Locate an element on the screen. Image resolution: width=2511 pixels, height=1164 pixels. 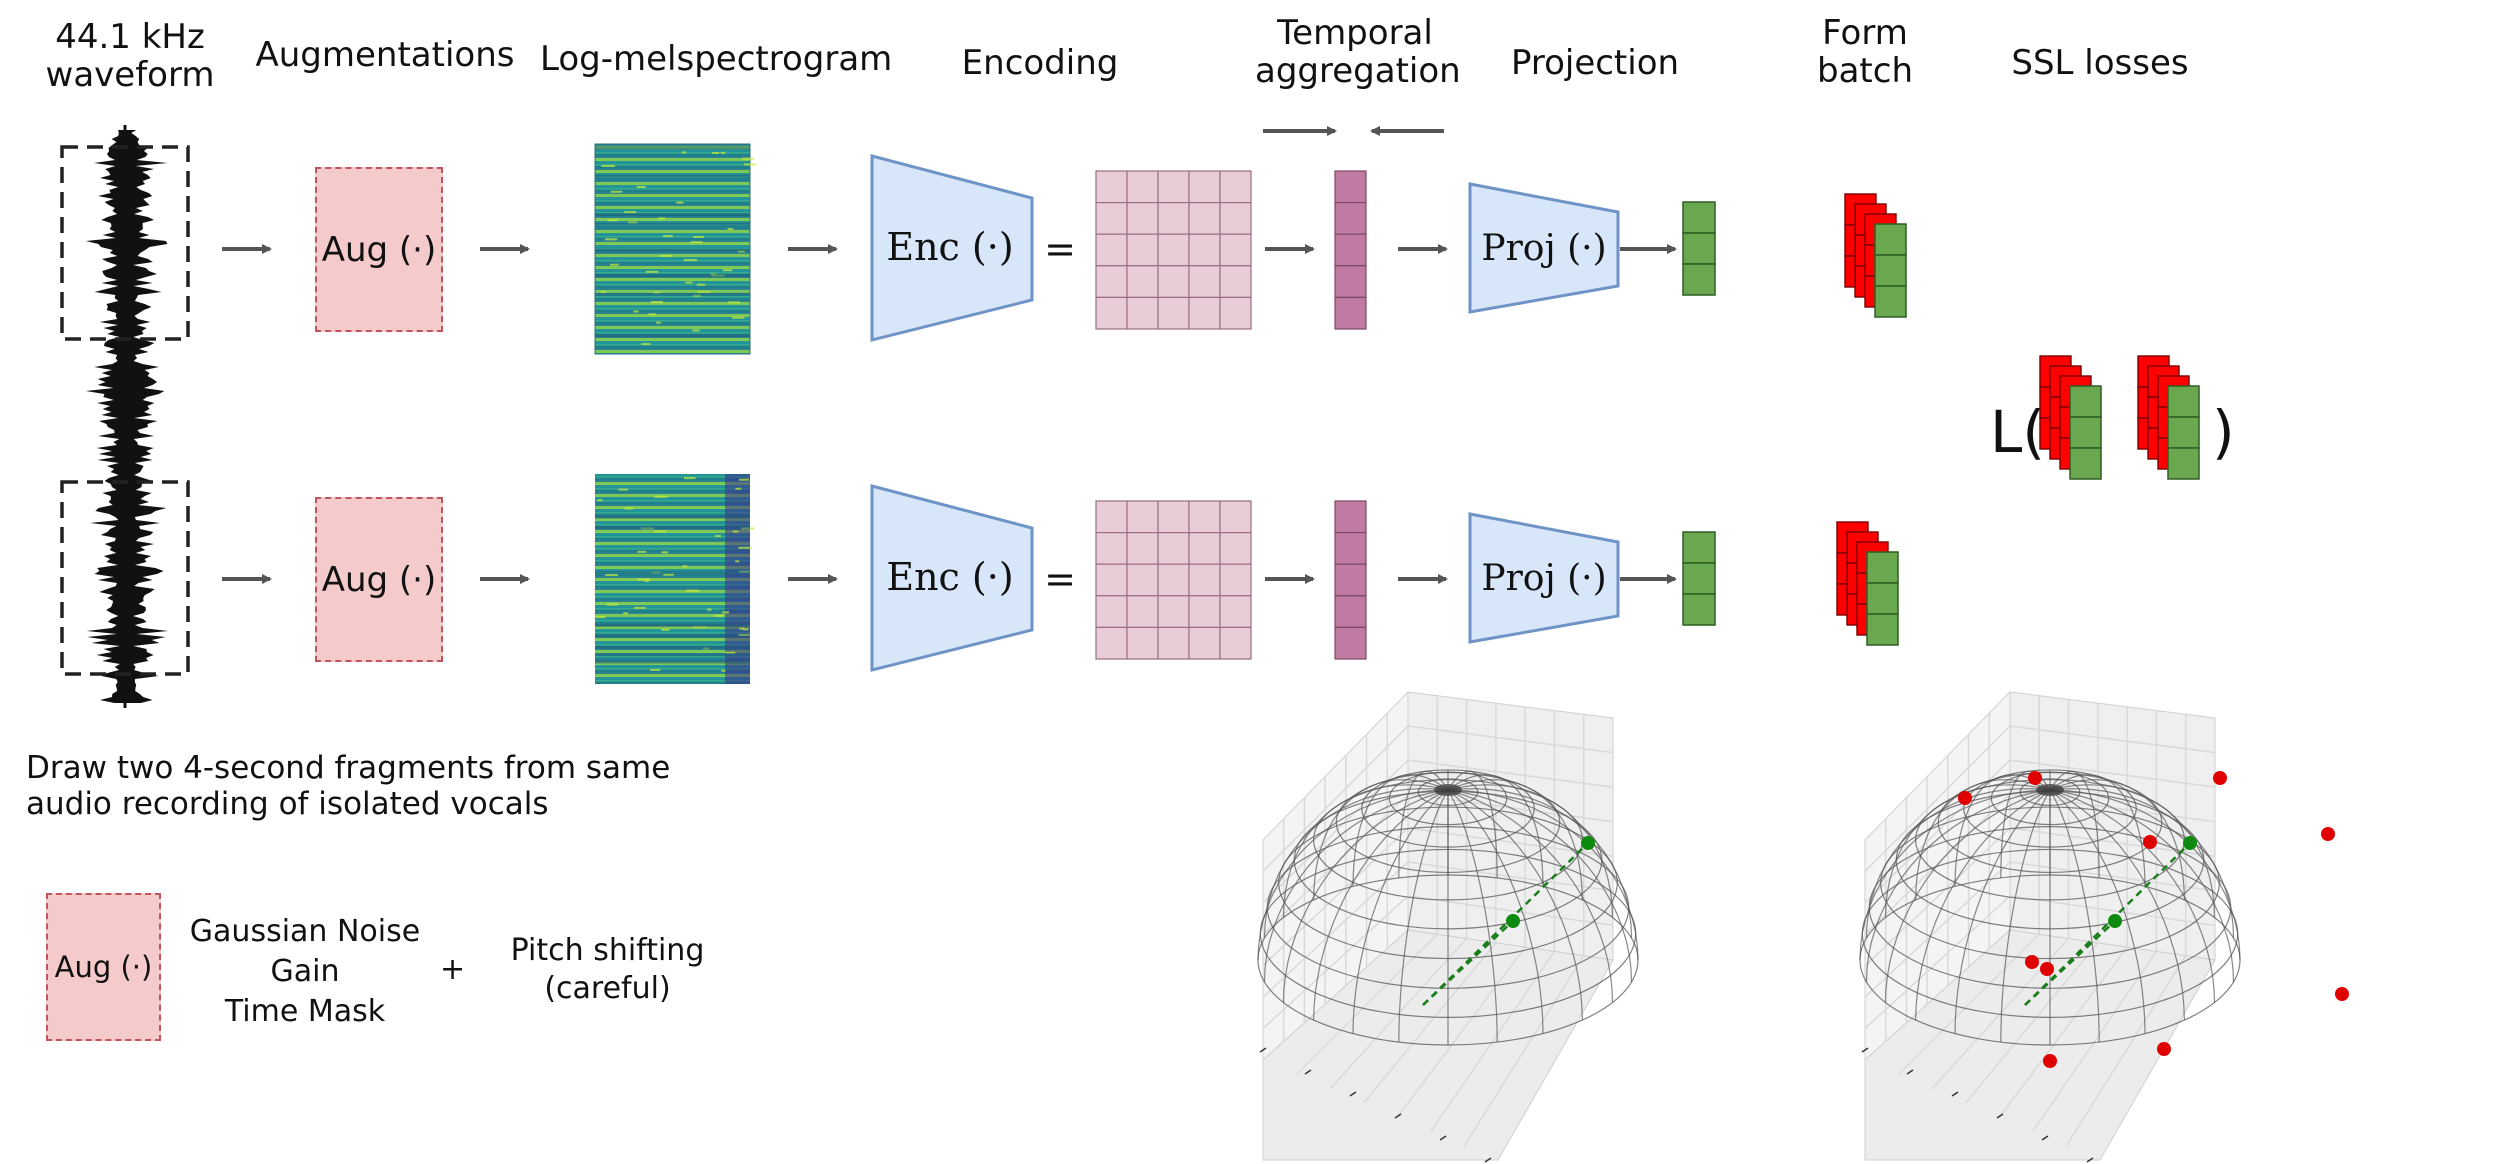
header-encoding: Encoding is located at coordinates (1040, 63).